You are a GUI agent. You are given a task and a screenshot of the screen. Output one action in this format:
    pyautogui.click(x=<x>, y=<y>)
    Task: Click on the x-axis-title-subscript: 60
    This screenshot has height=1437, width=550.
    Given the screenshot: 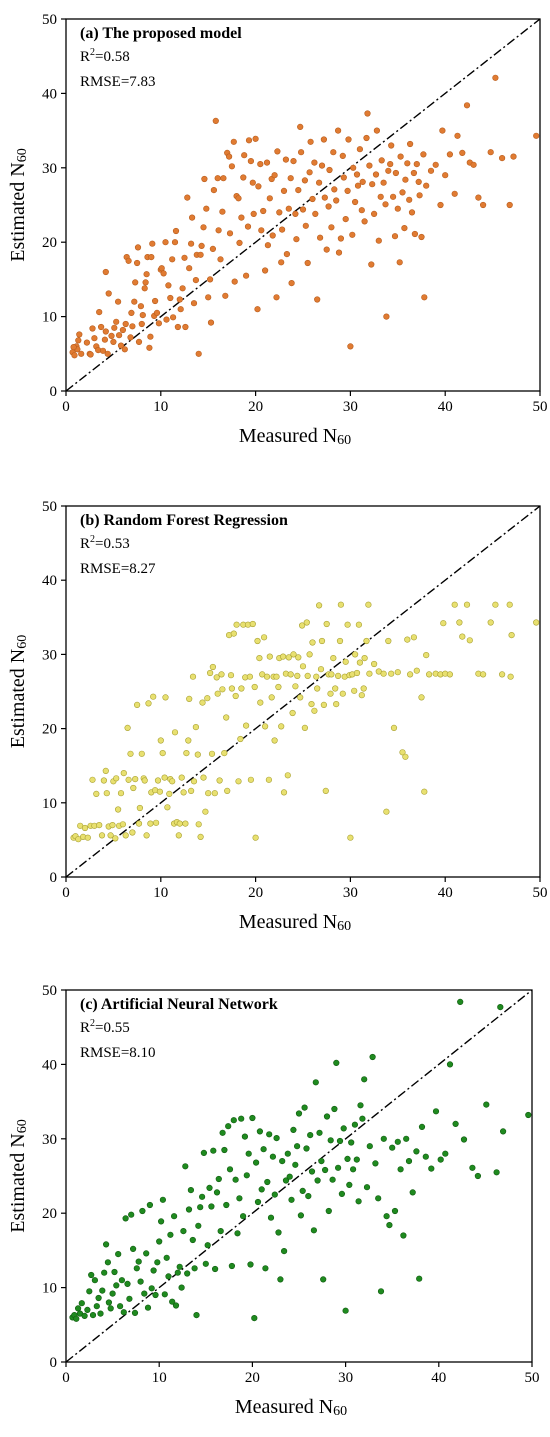 What is the action you would take?
    pyautogui.click(x=344, y=440)
    